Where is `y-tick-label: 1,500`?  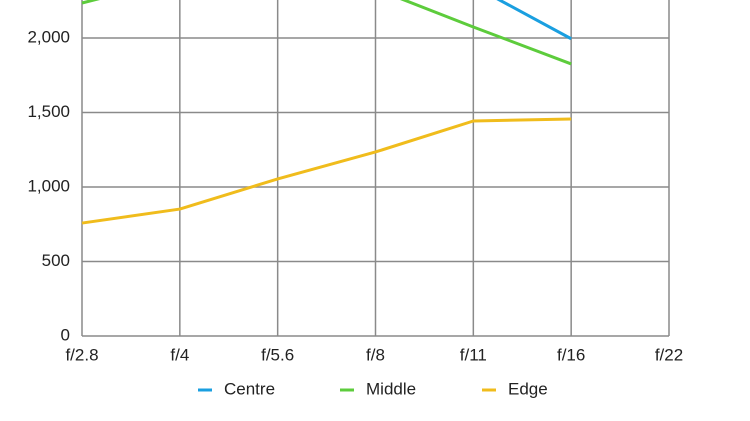 y-tick-label: 1,500 is located at coordinates (48, 111).